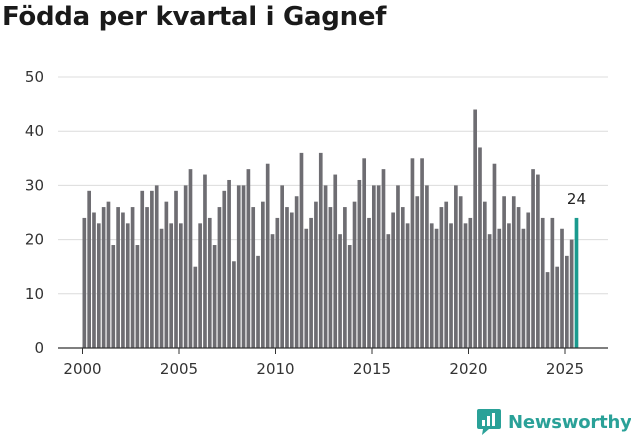  Describe the element at coordinates (34, 131) in the screenshot. I see `y-tick-label: 40` at that location.